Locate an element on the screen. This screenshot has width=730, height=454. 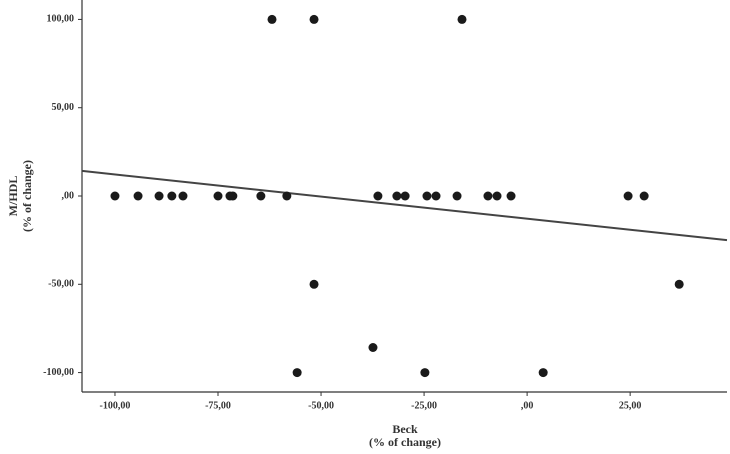
x-tick-label: -100,00 is located at coordinates (115, 405).